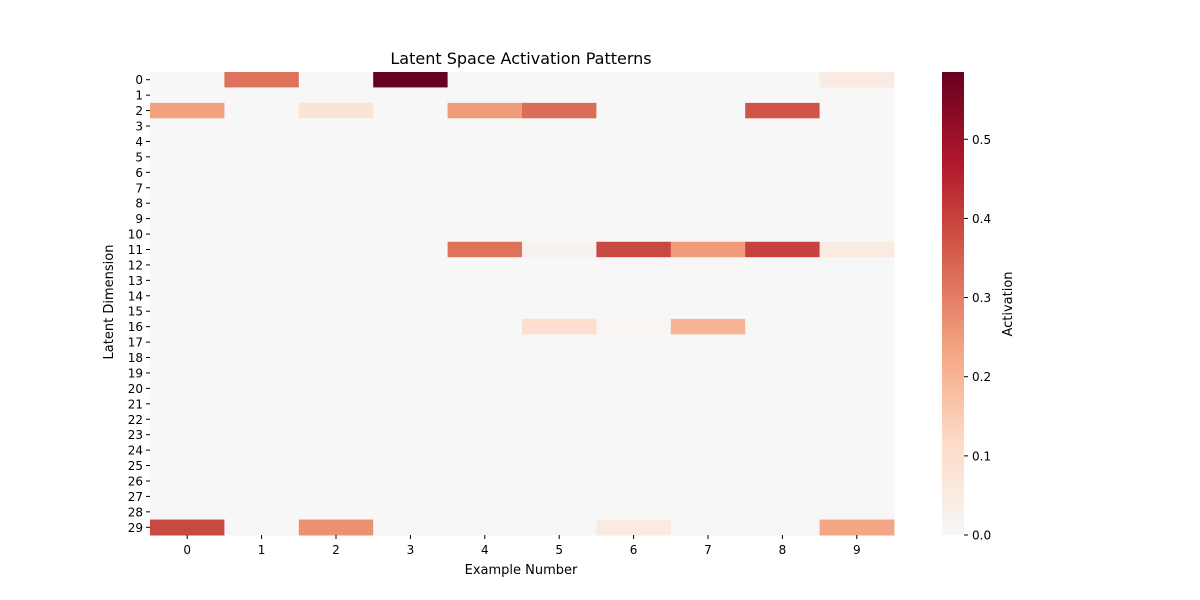 Image resolution: width=1200 pixels, height=600 pixels. What do you see at coordinates (135, 296) in the screenshot?
I see `y-tick-label: 14` at bounding box center [135, 296].